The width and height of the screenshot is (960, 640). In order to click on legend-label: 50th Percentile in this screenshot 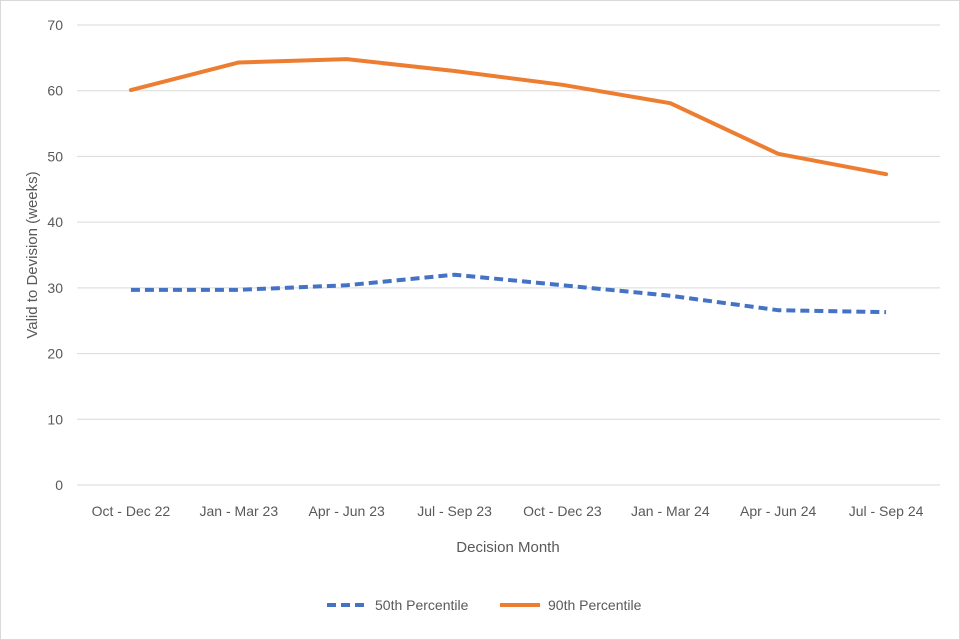, I will do `click(422, 605)`.